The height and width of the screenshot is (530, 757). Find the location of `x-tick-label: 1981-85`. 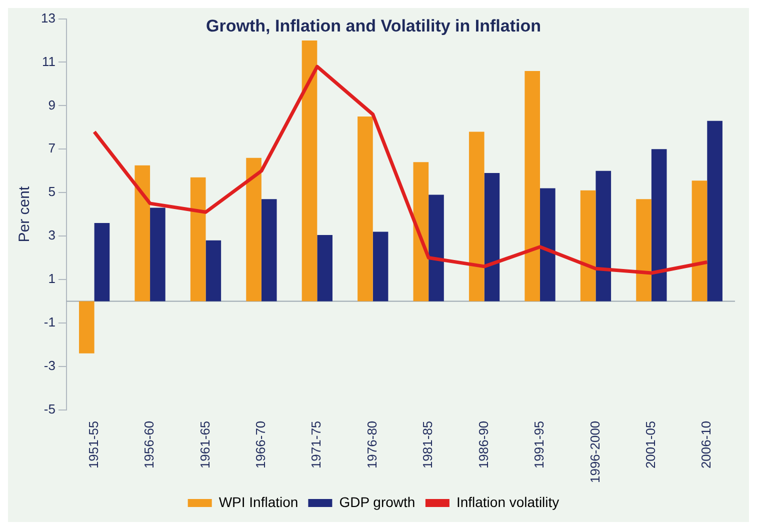

x-tick-label: 1981-85 is located at coordinates (428, 444).